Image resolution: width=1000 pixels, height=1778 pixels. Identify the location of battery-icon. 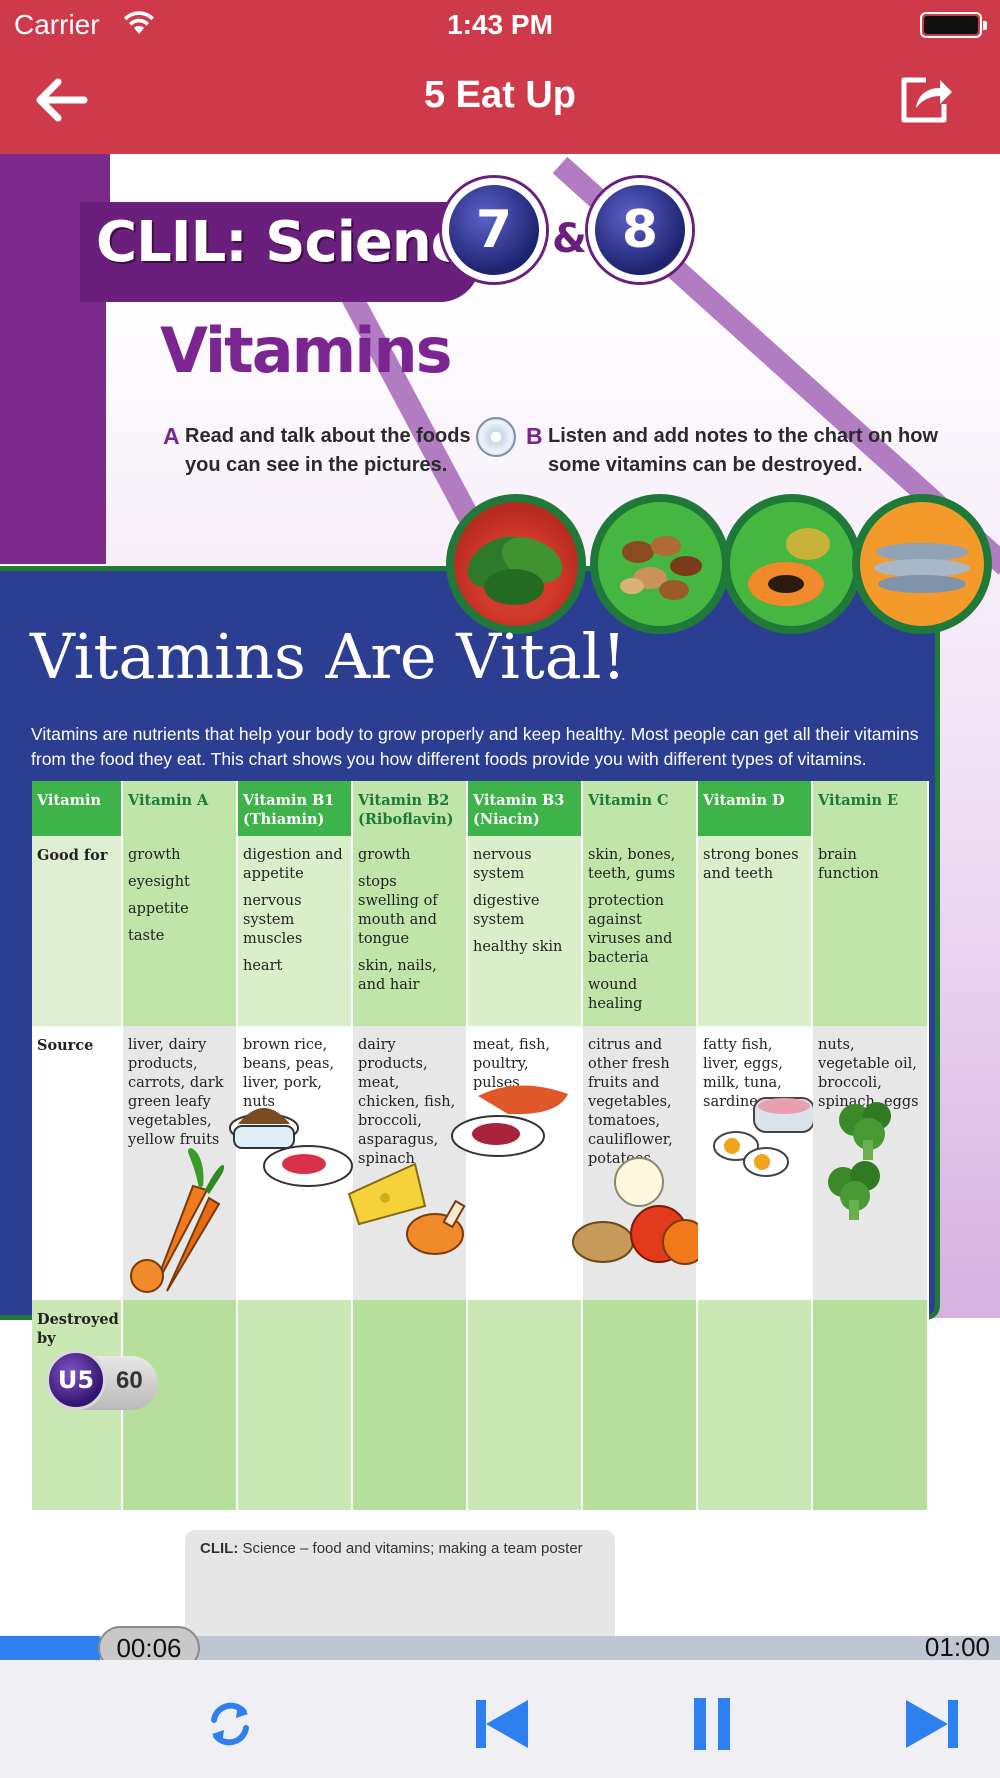
(953, 25).